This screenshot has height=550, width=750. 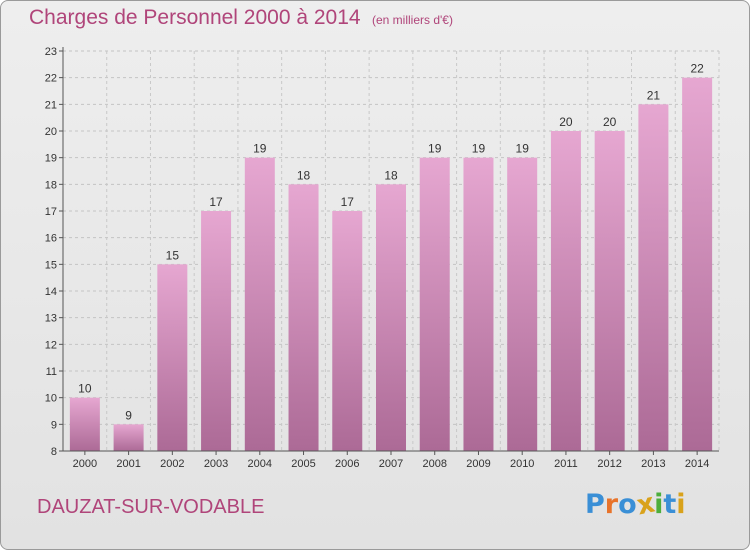 I want to click on value-label: 21, so click(x=654, y=95).